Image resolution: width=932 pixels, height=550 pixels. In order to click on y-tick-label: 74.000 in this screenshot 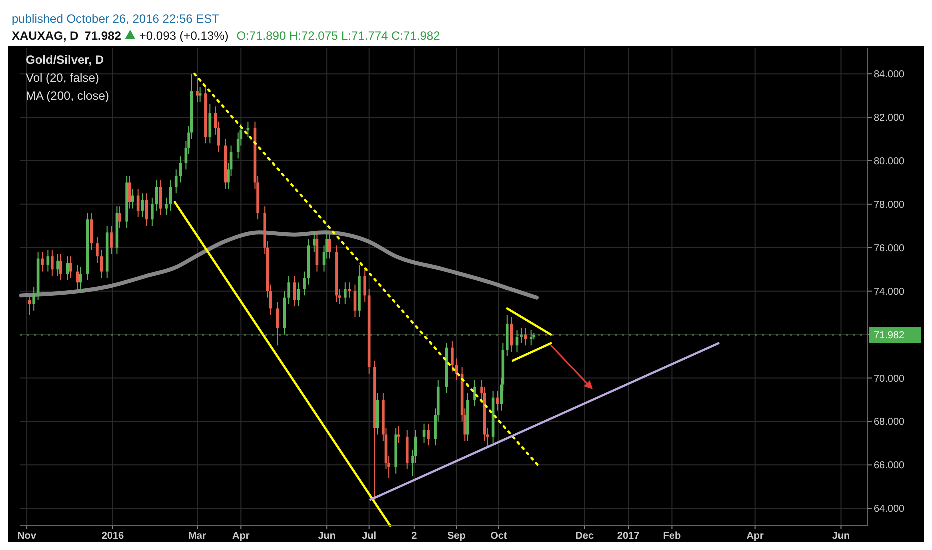, I will do `click(890, 292)`.